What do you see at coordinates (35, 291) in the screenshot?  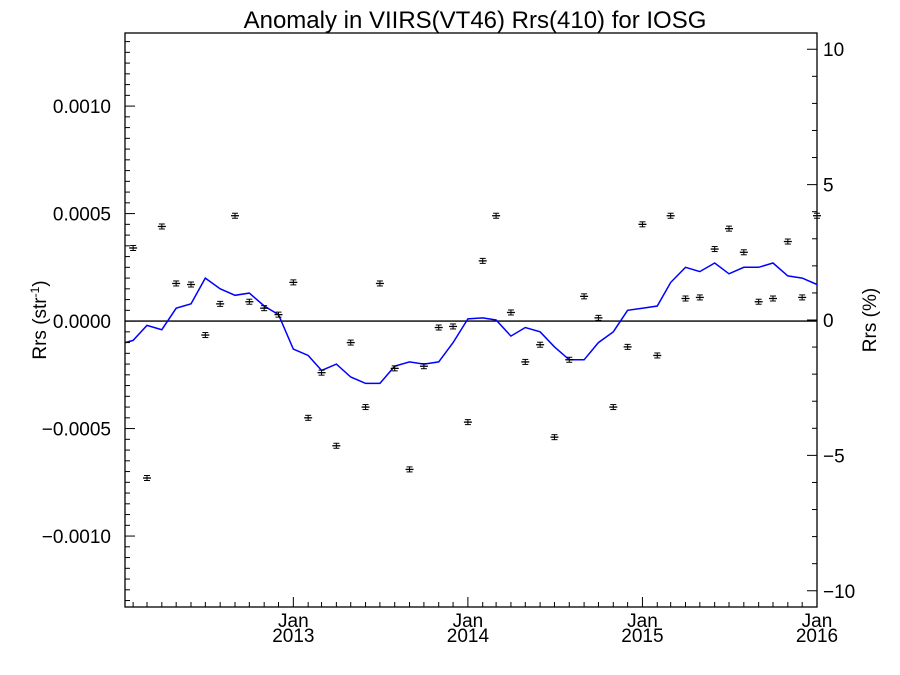 I see `y-axis-label-left-sup: -1` at bounding box center [35, 291].